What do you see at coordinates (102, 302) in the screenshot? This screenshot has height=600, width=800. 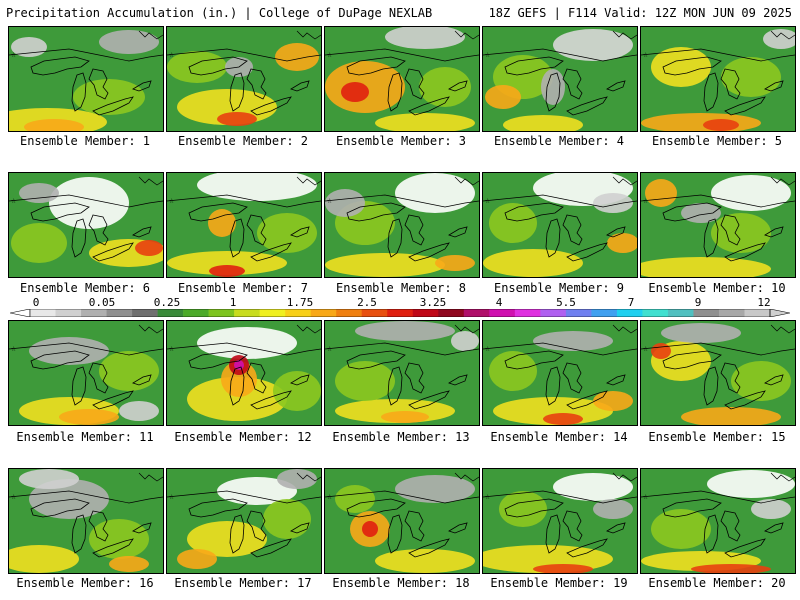 I see `colorbar-tick-label: 0.05` at bounding box center [102, 302].